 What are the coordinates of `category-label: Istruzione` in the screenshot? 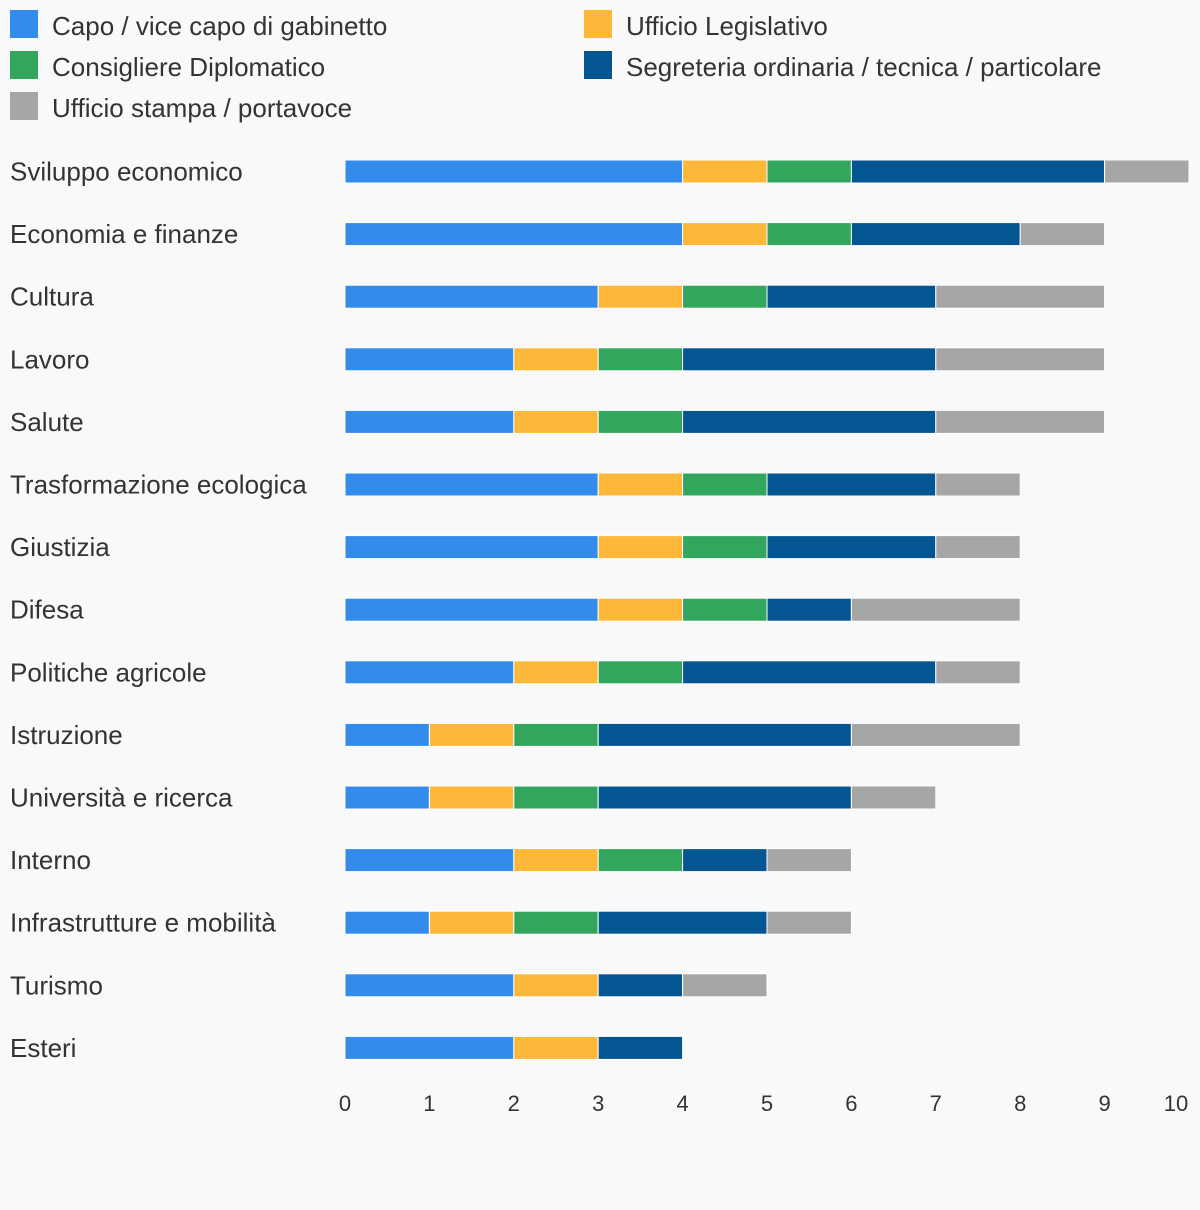 It's located at (66, 735).